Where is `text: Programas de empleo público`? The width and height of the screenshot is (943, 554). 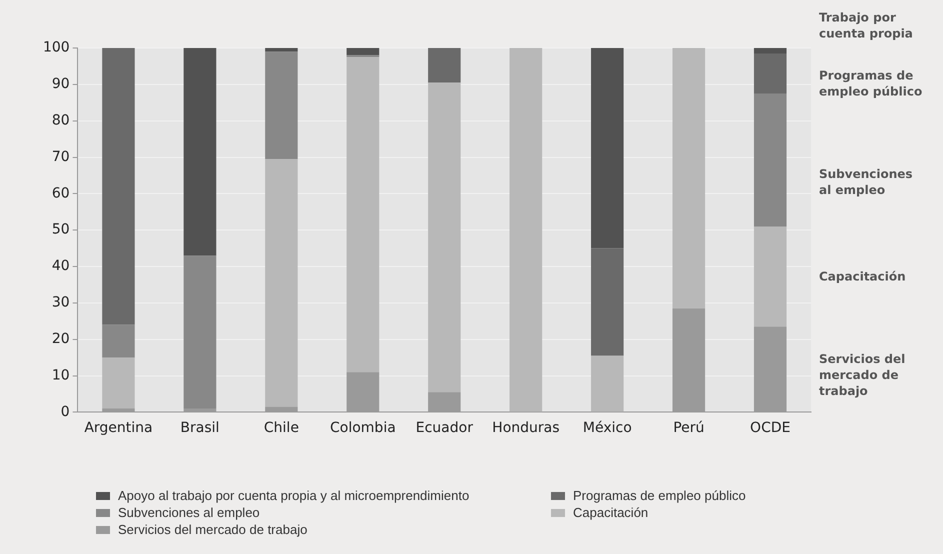 text: Programas de empleo público is located at coordinates (870, 83).